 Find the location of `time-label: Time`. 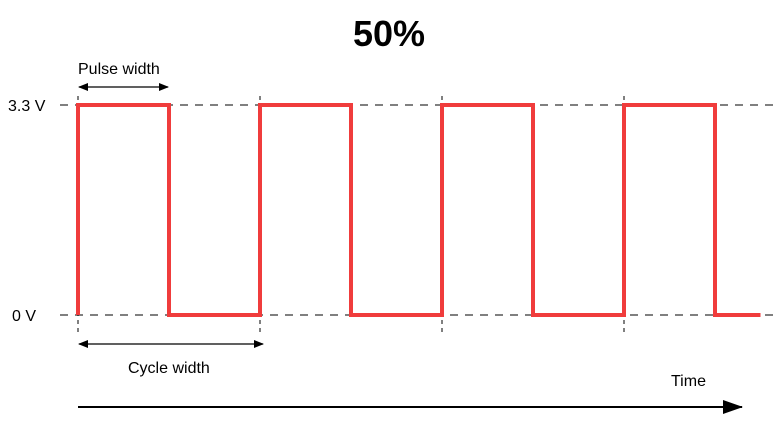

time-label: Time is located at coordinates (688, 381).